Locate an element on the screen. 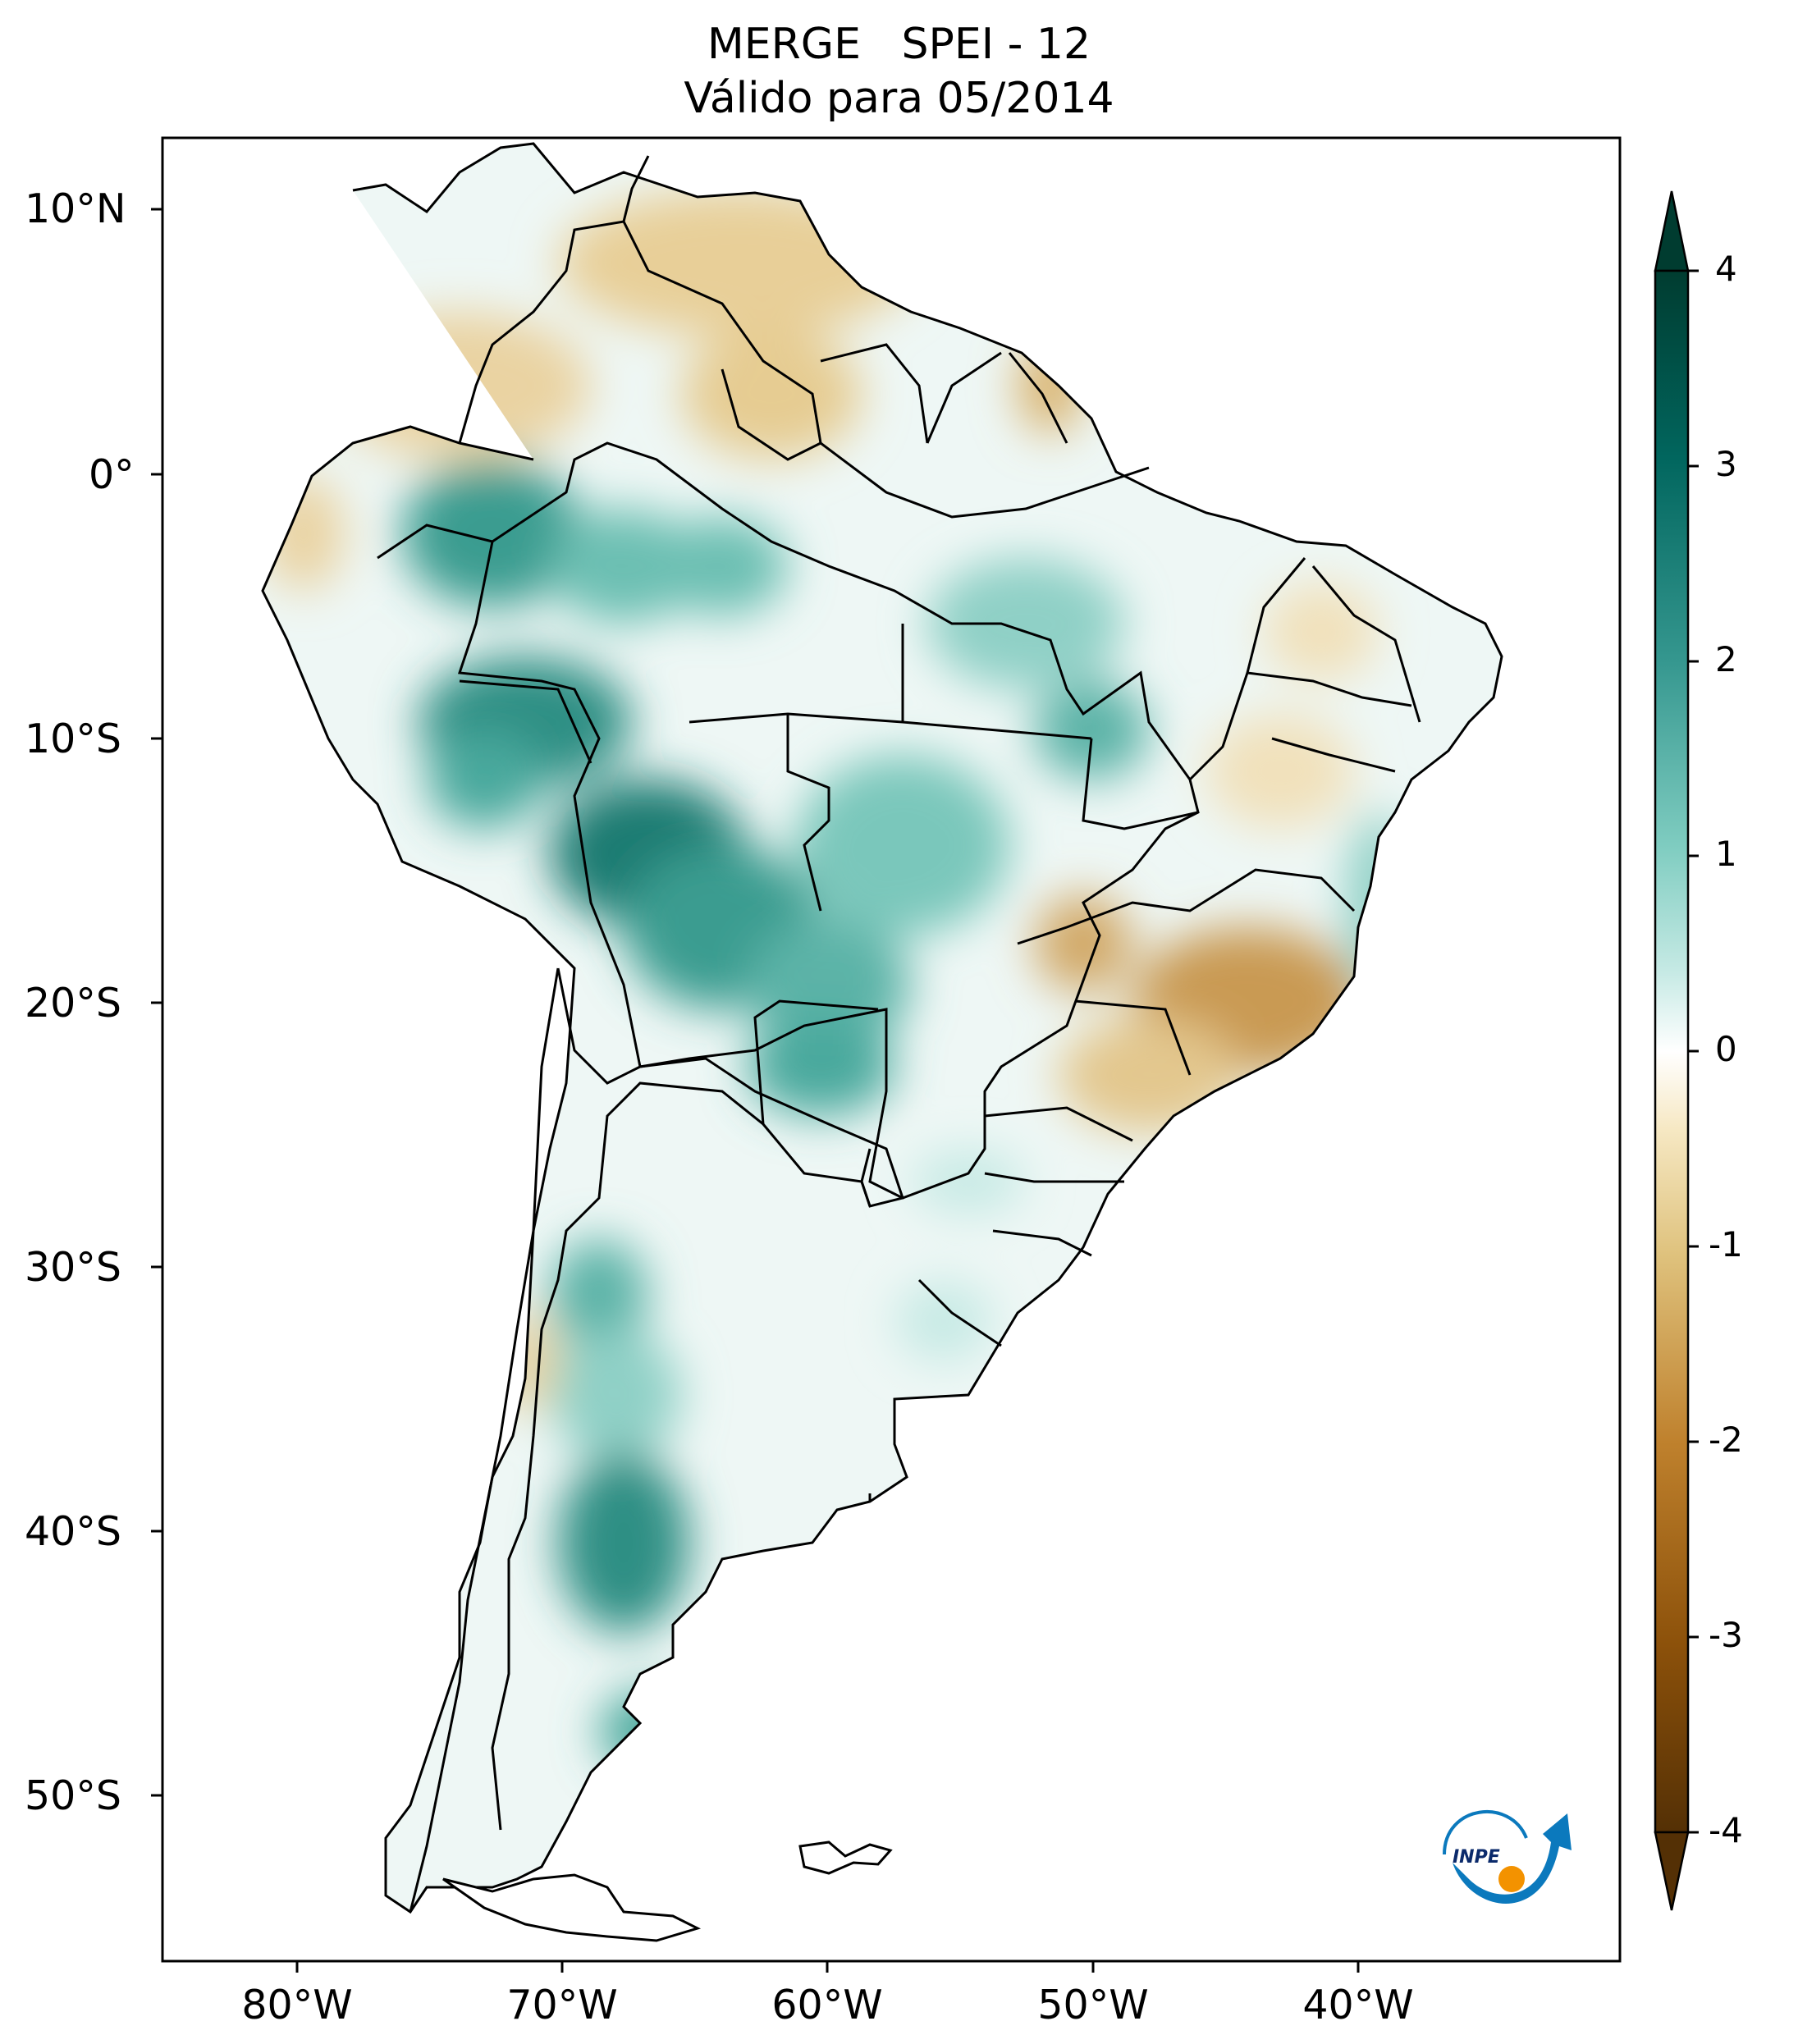 Image resolution: width=1798 pixels, height=2044 pixels. colorbar-label-1: 1 is located at coordinates (1726, 854).